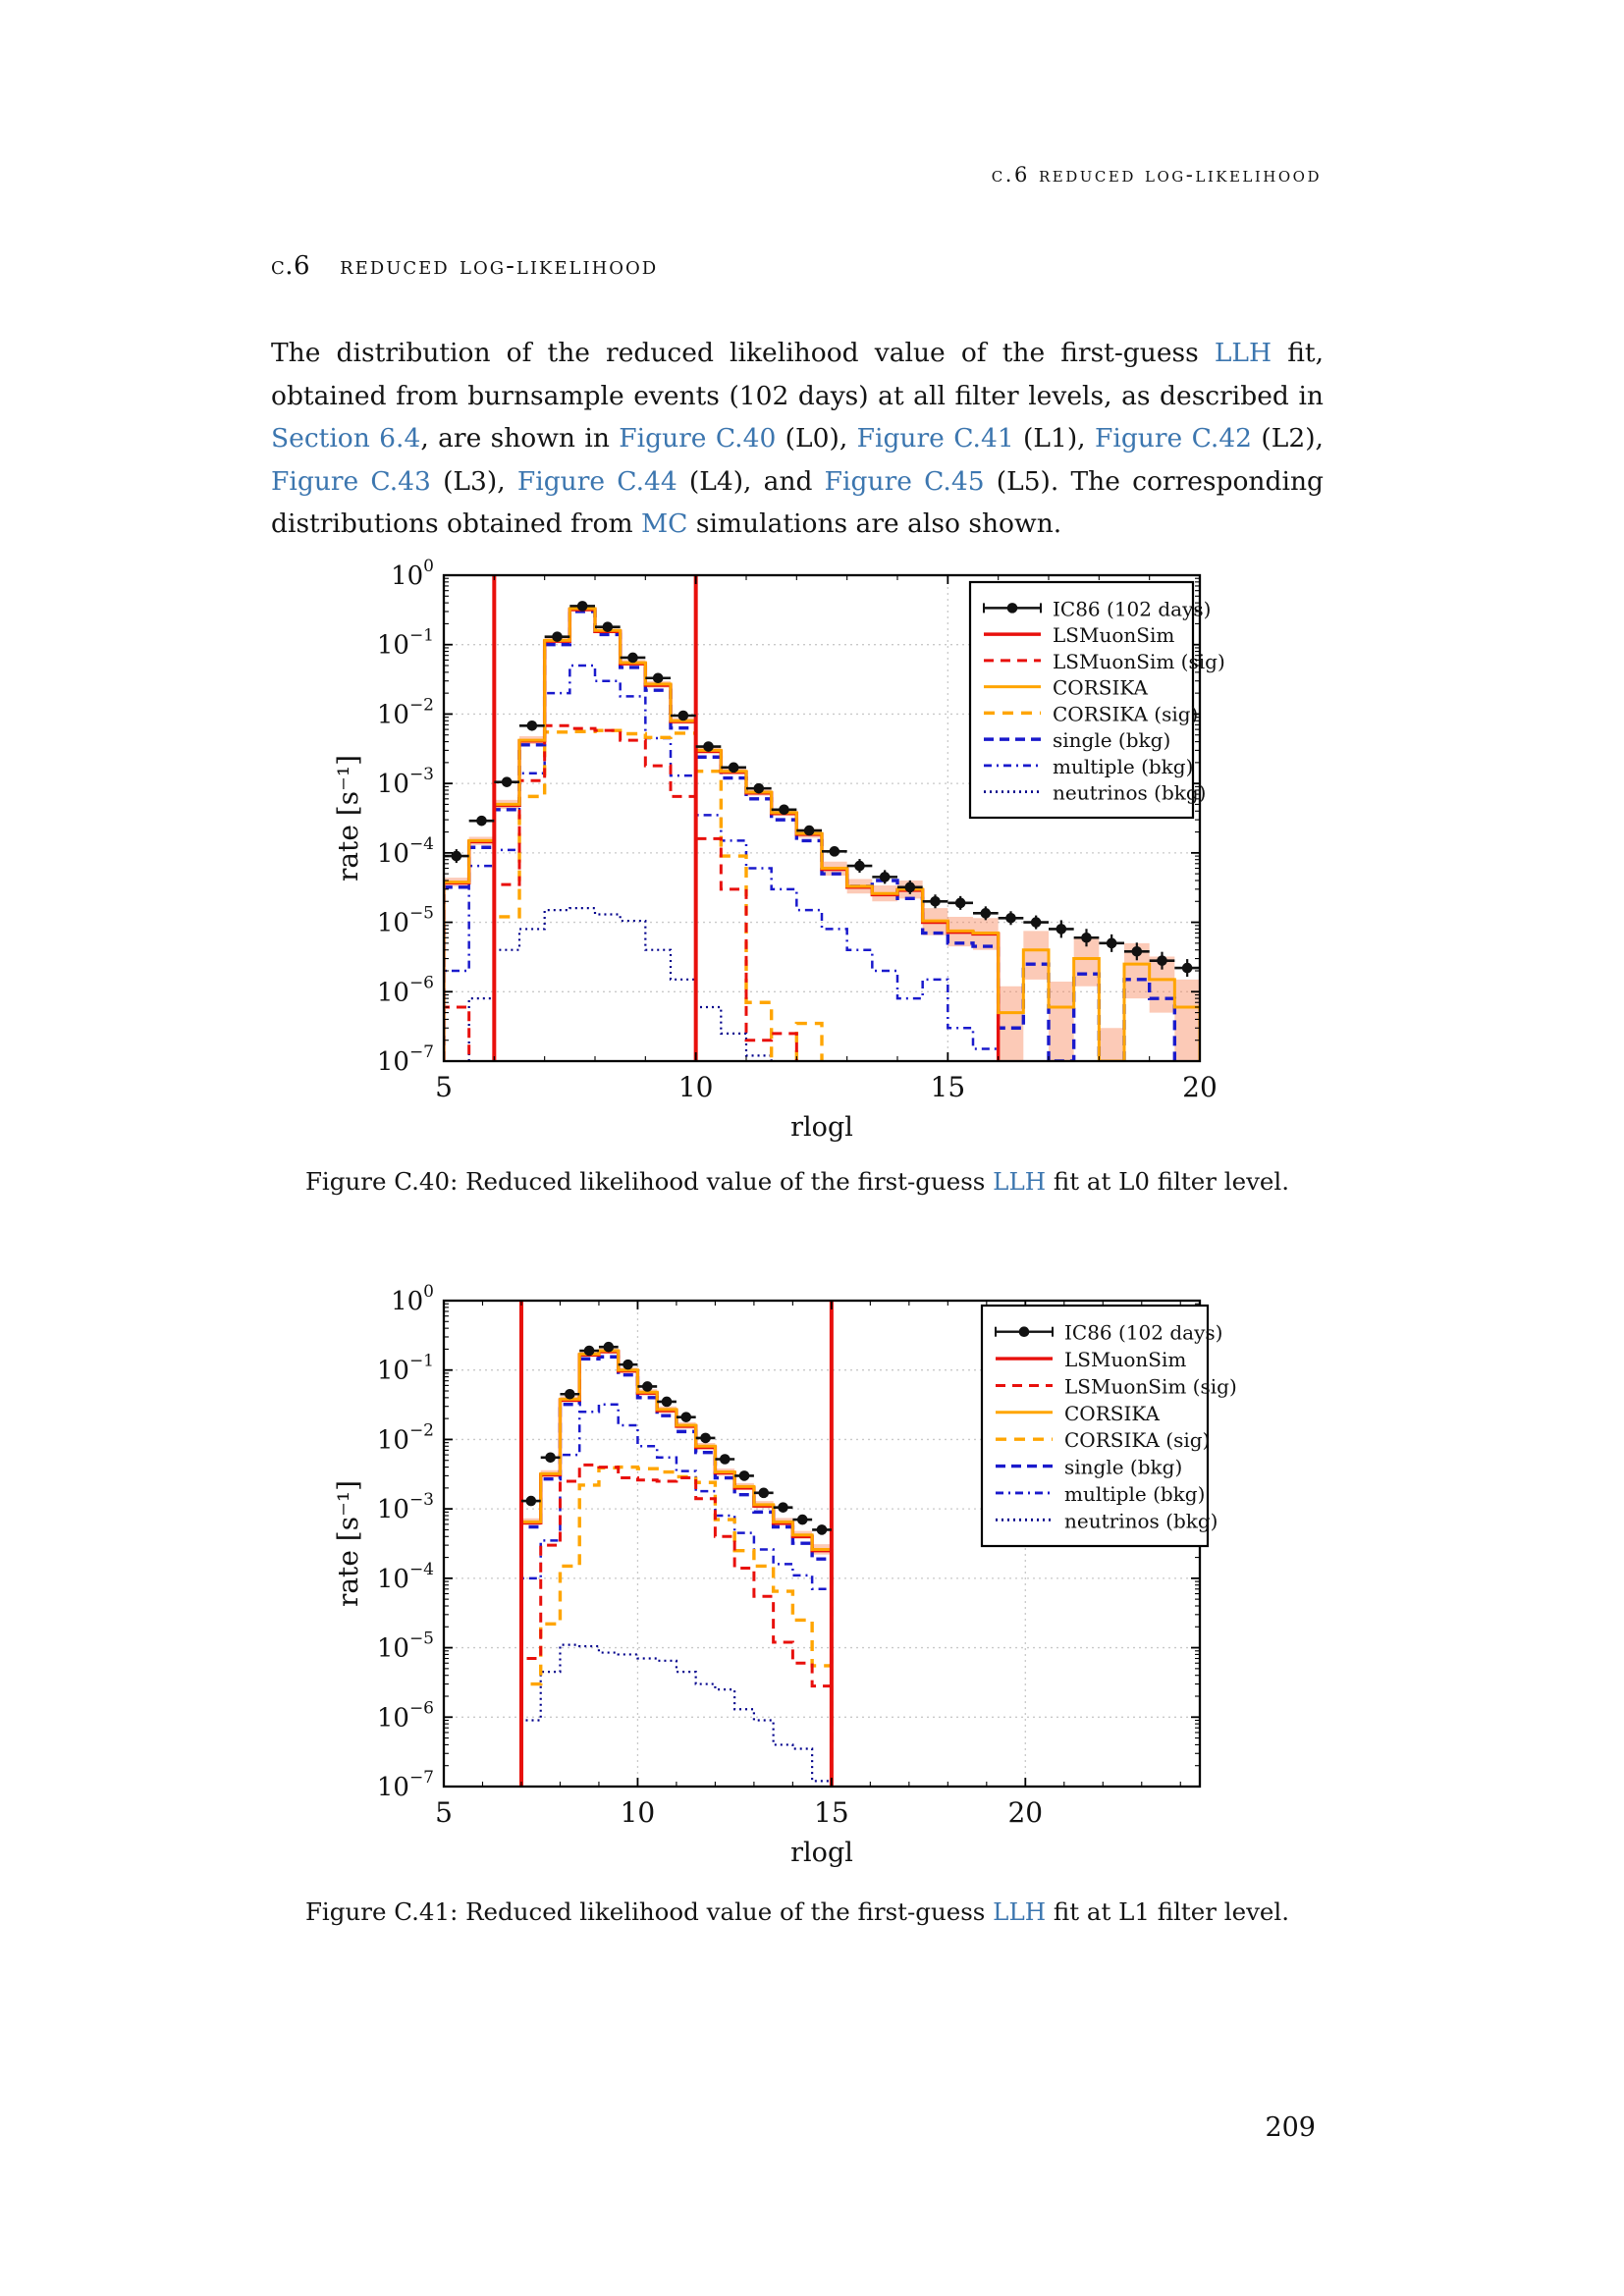  Describe the element at coordinates (346, 438) in the screenshot. I see `text-link: Section 6.4` at that location.